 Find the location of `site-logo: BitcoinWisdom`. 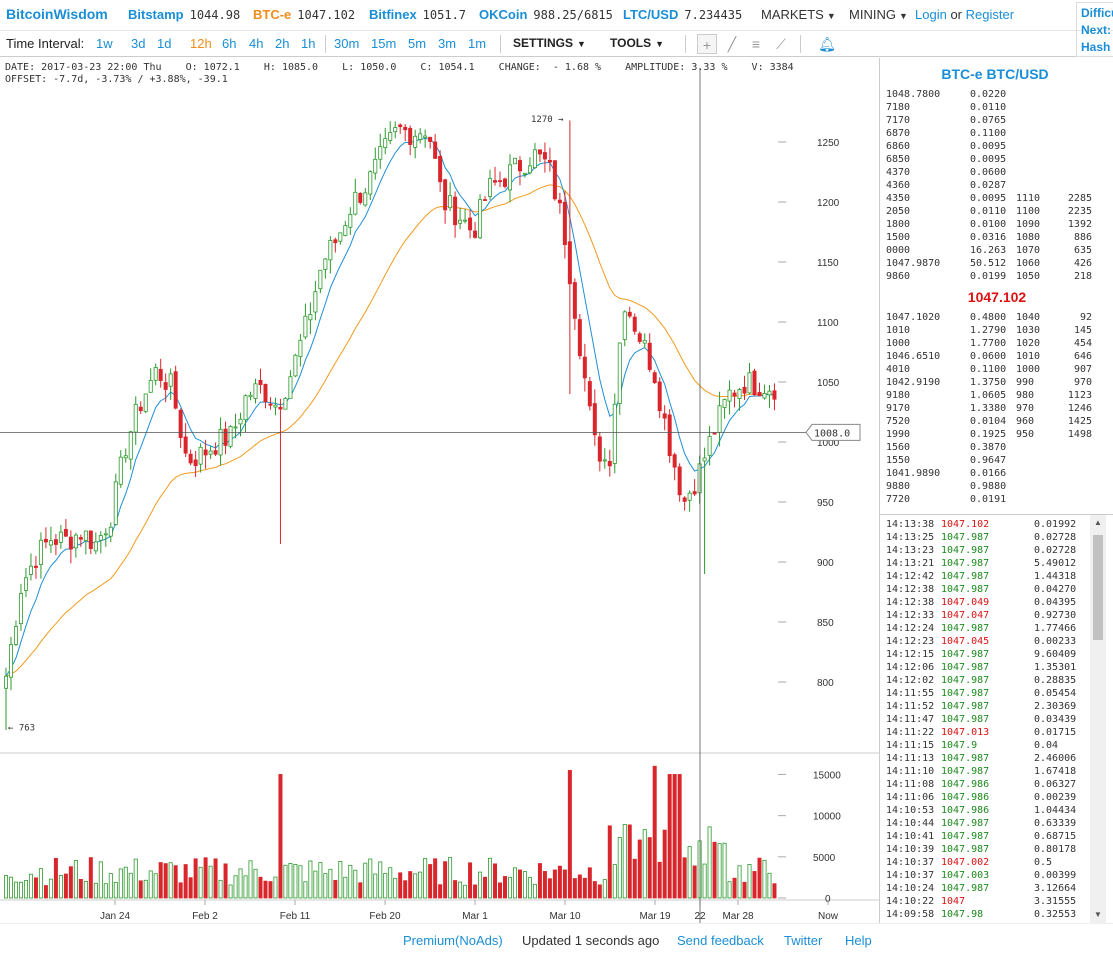

site-logo: BitcoinWisdom is located at coordinates (57, 14).